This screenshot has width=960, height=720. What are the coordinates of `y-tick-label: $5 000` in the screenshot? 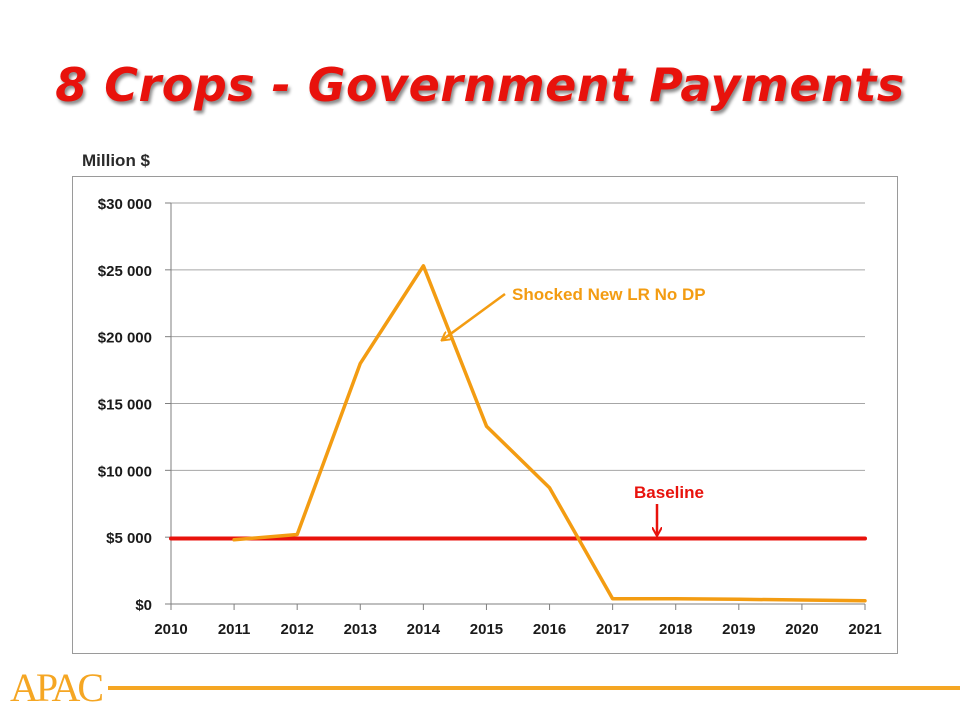 It's located at (129, 538).